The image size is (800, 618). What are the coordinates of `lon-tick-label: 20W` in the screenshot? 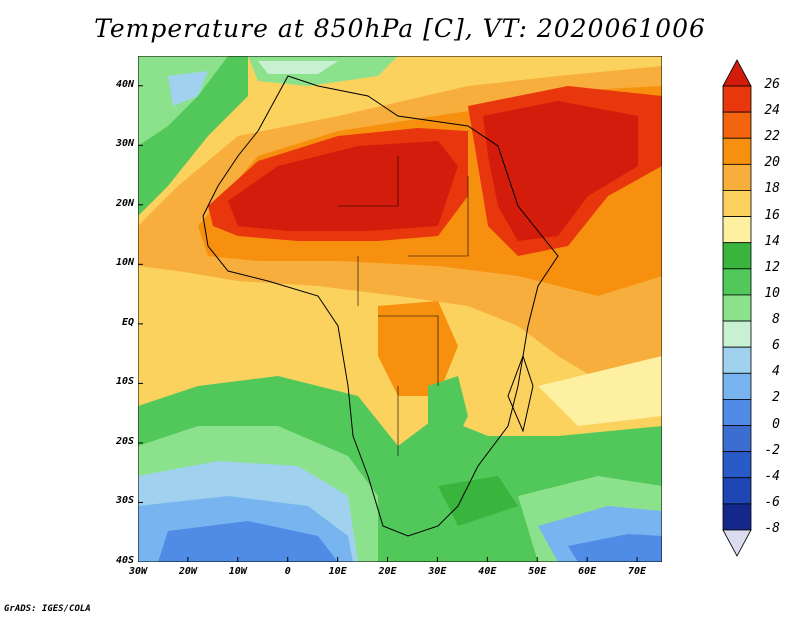 It's located at (187, 571).